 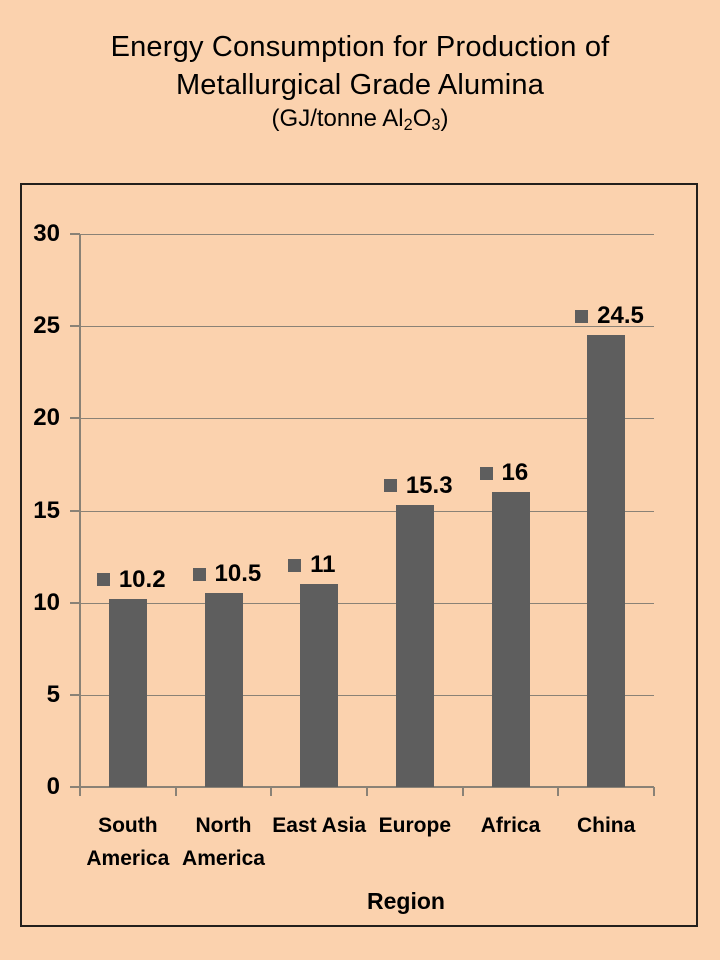 What do you see at coordinates (606, 561) in the screenshot?
I see `bar-china` at bounding box center [606, 561].